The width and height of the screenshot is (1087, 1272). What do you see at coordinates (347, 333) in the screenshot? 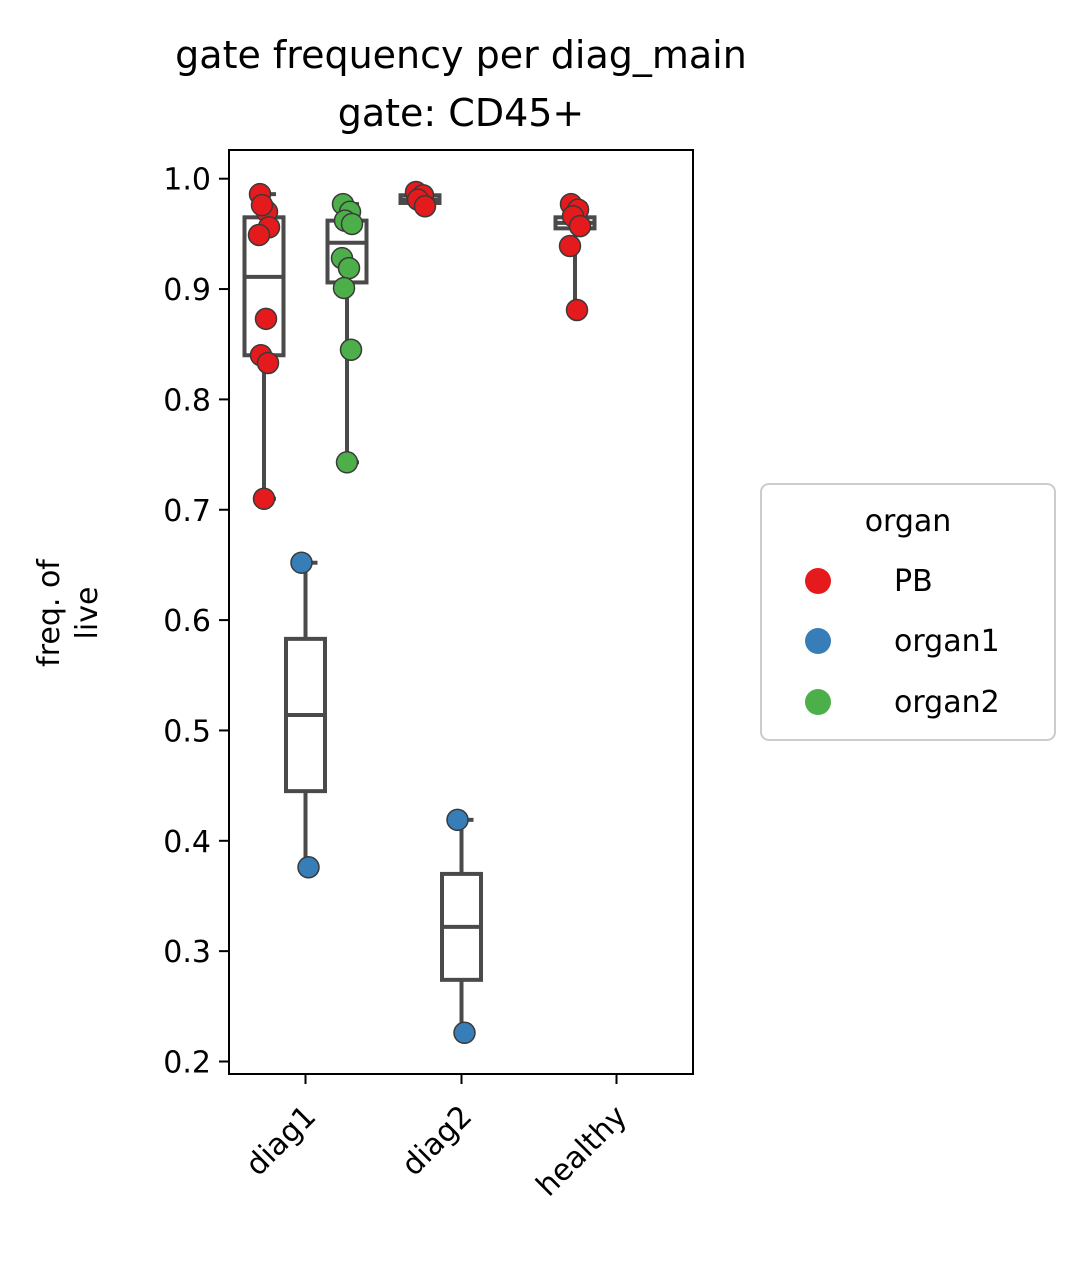
I see `box-diag1-organ2` at bounding box center [347, 333].